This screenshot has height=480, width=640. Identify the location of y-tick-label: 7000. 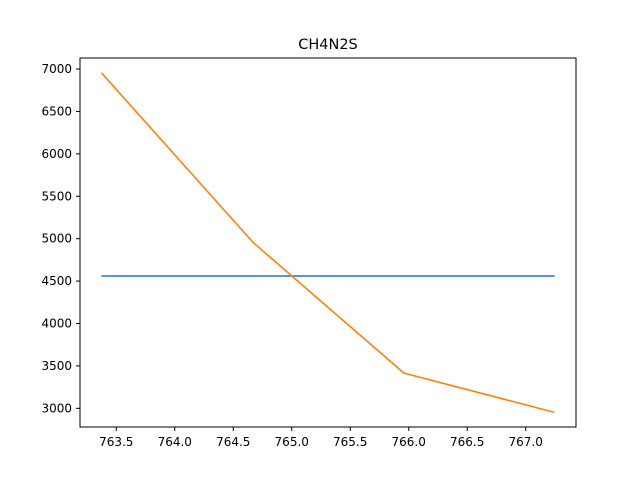
(56, 69).